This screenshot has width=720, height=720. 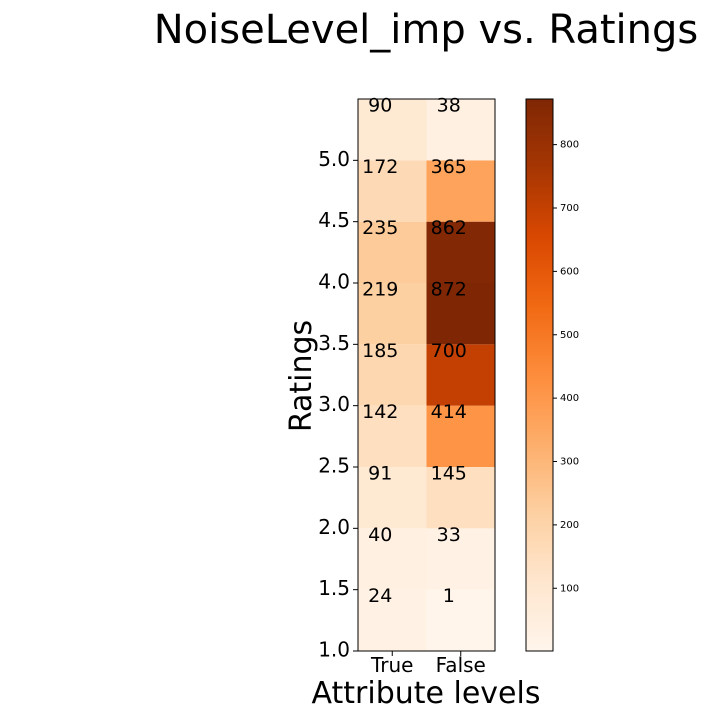 What do you see at coordinates (461, 665) in the screenshot?
I see `x-tick-label: False` at bounding box center [461, 665].